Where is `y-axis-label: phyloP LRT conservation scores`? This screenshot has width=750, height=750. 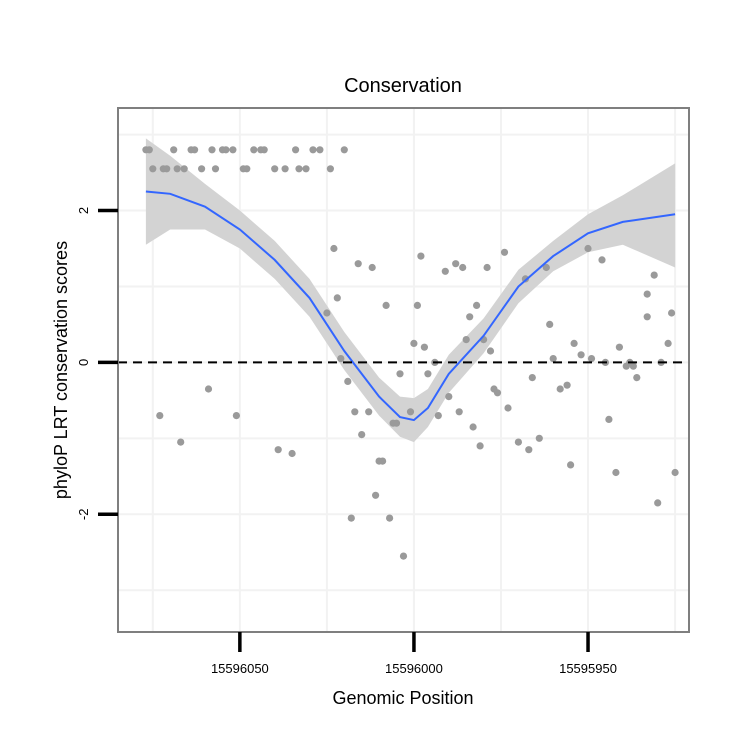
y-axis-label: phyloP LRT conservation scores is located at coordinates (61, 370).